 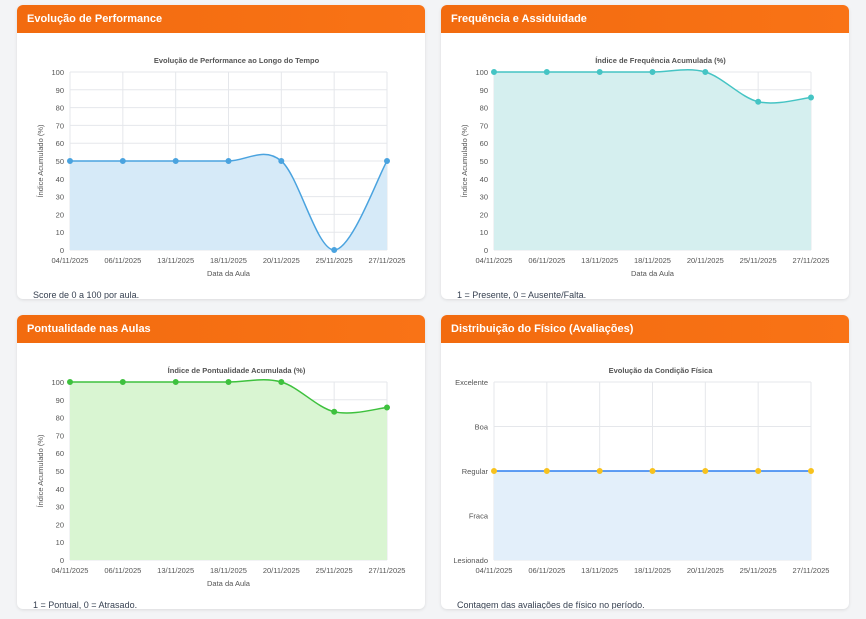 What do you see at coordinates (482, 427) in the screenshot?
I see `y-tick-label: Boa` at bounding box center [482, 427].